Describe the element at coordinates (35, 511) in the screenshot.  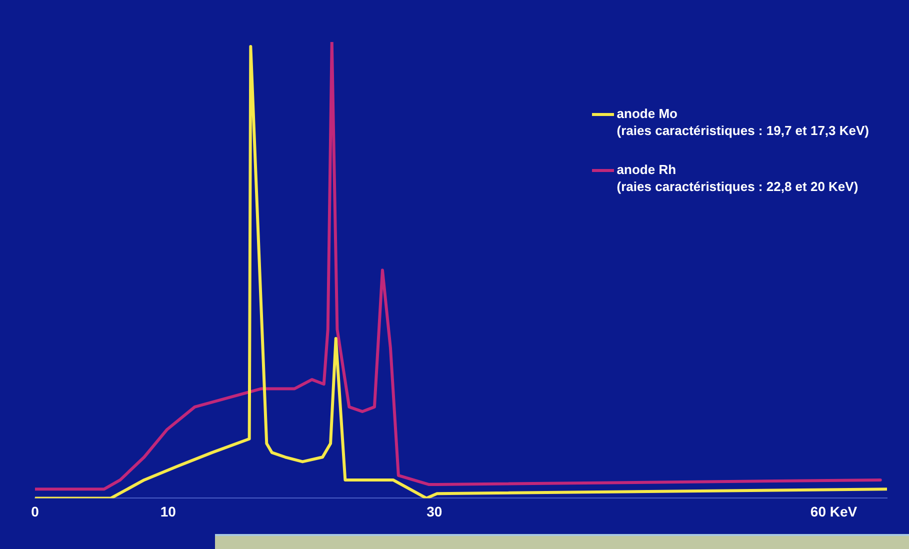
I see `x-tick-label: 0` at that location.